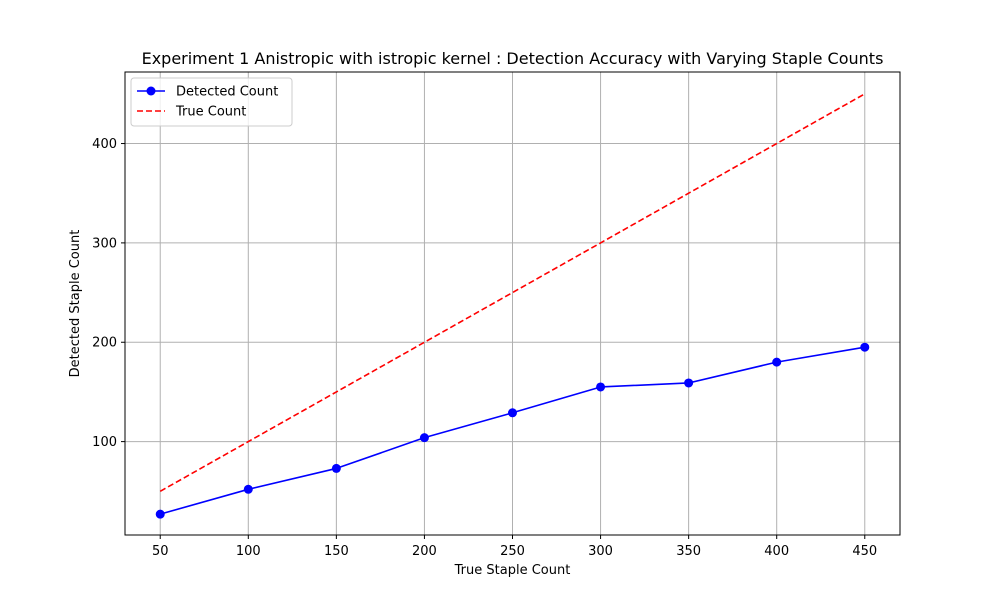 The image size is (1000, 600). Describe the element at coordinates (600, 551) in the screenshot. I see `x-tick-label: 300` at that location.